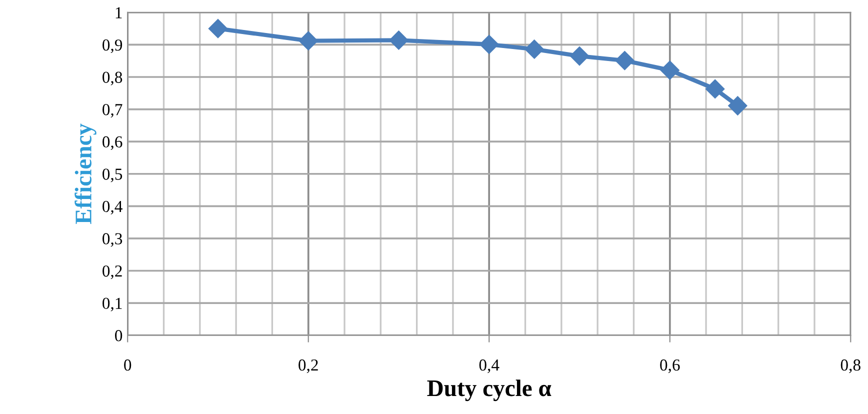 The height and width of the screenshot is (414, 868). Describe the element at coordinates (112, 175) in the screenshot. I see `y-tick-label: 0,5` at that location.